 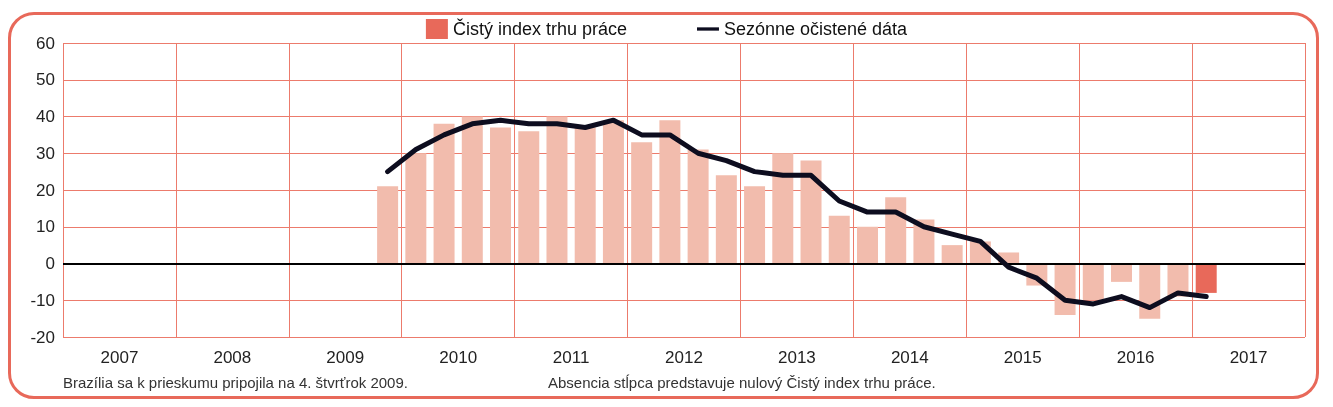 What do you see at coordinates (458, 357) in the screenshot?
I see `x-tick-label: 2010` at bounding box center [458, 357].